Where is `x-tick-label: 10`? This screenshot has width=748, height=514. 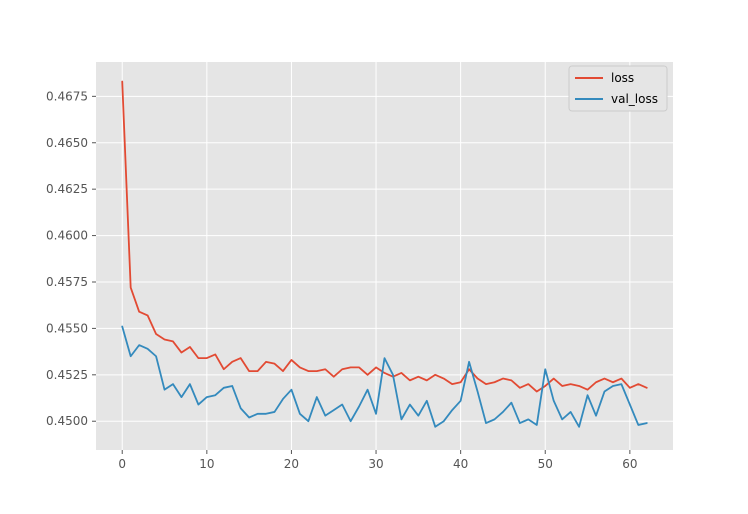 x-tick-label: 10 is located at coordinates (206, 464).